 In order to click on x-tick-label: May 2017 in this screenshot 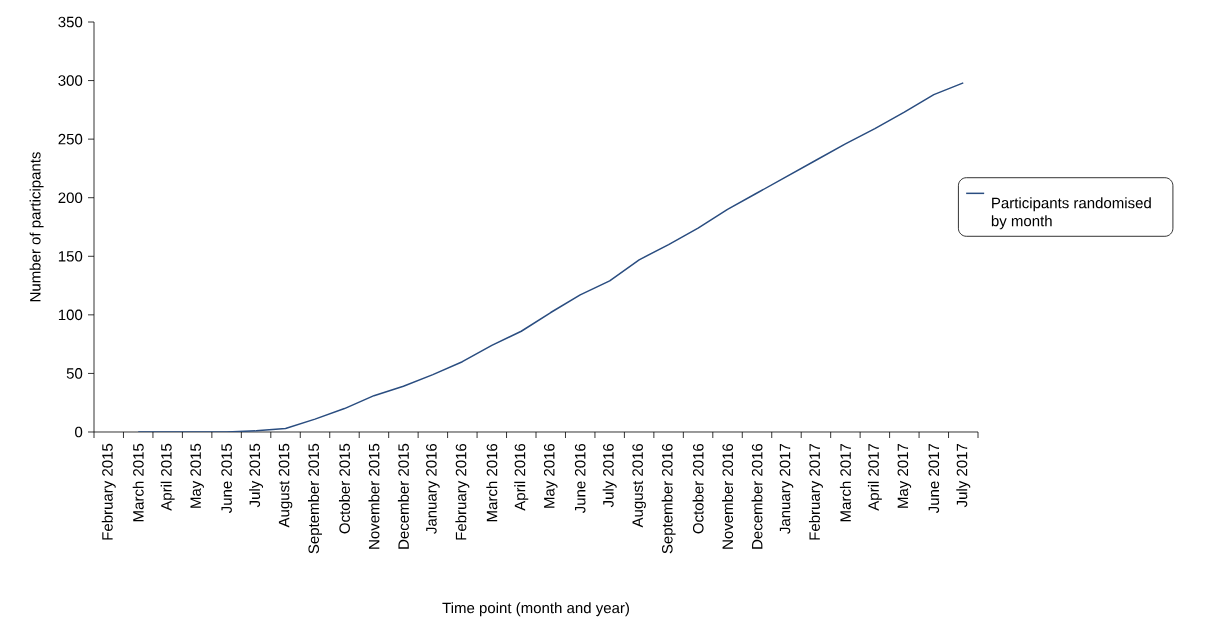, I will do `click(904, 475)`.